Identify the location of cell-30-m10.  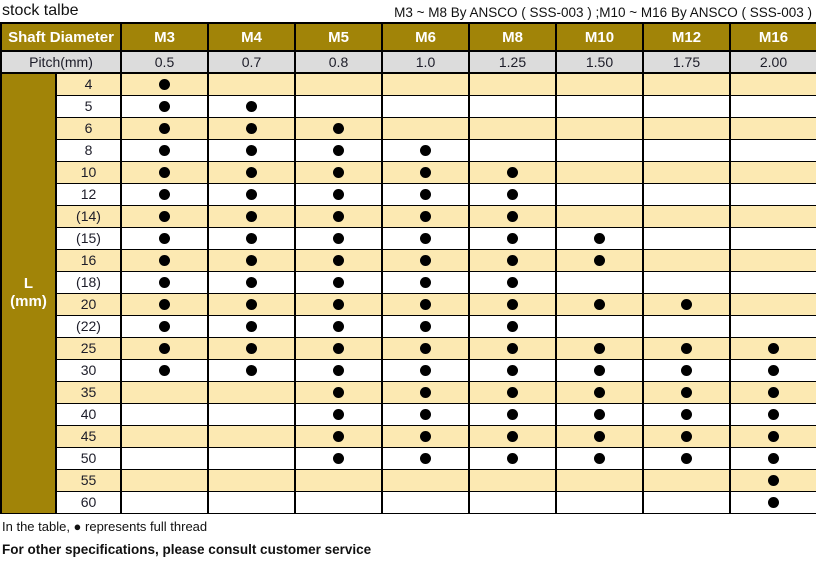
(599, 370).